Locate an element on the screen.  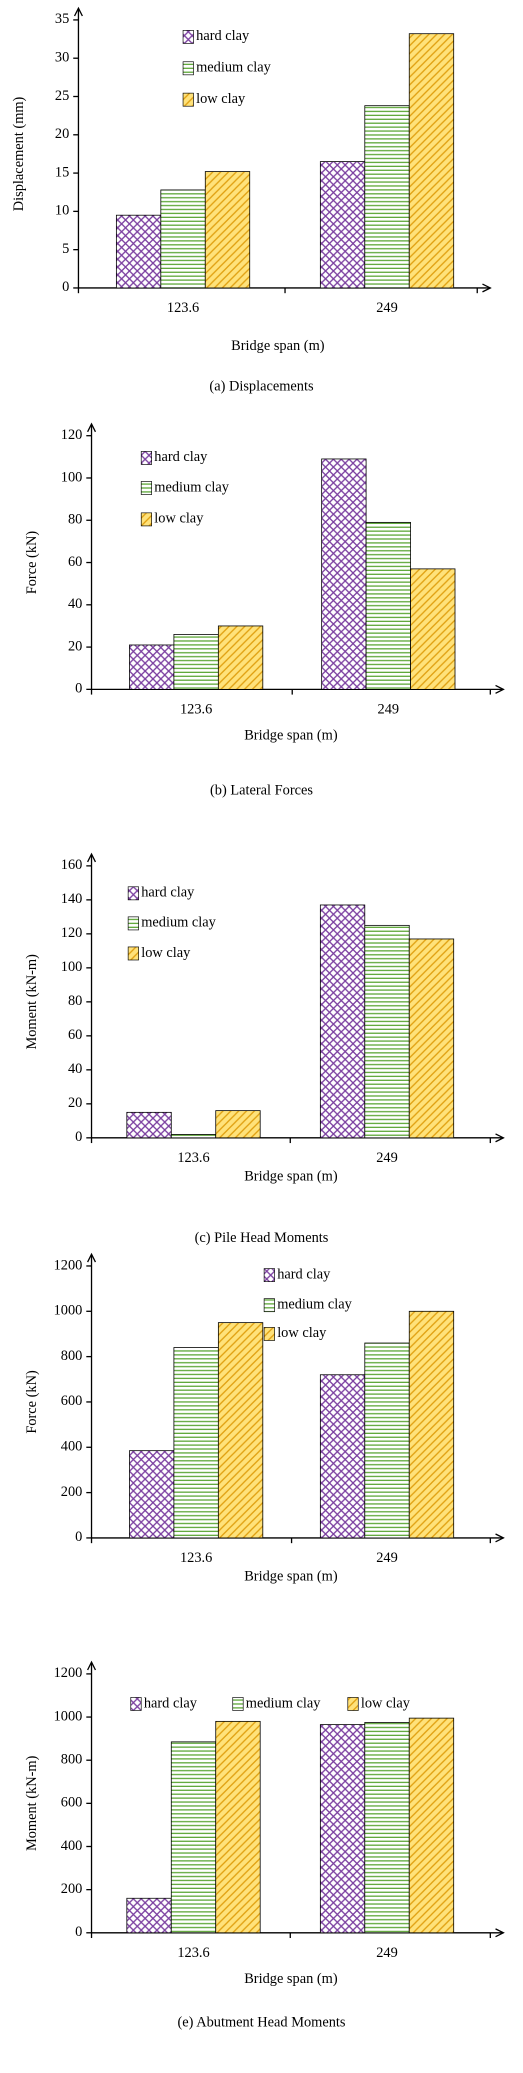
y-axis-label: Displacement (mm) is located at coordinates (19, 153).